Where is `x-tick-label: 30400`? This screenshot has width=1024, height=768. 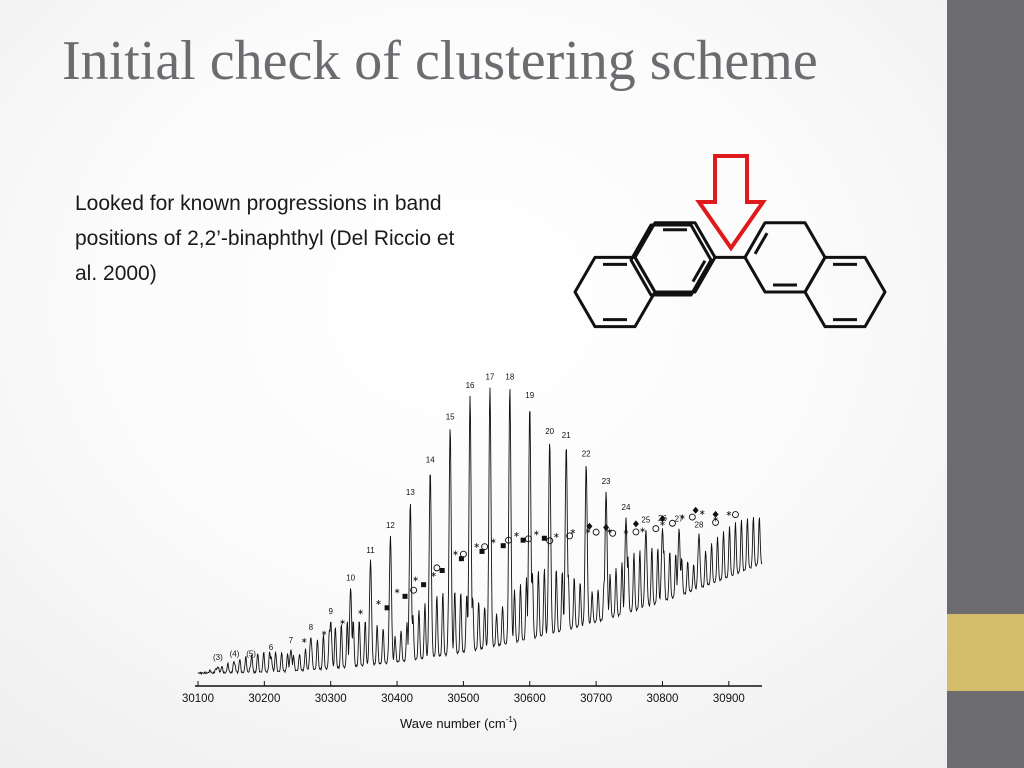
x-tick-label: 30400 is located at coordinates (397, 699).